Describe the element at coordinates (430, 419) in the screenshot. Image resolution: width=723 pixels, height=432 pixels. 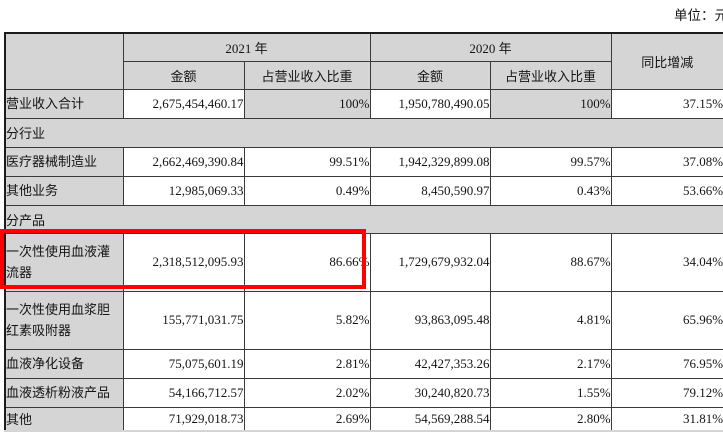
I see `amount-2020: 54,569,288.54` at that location.